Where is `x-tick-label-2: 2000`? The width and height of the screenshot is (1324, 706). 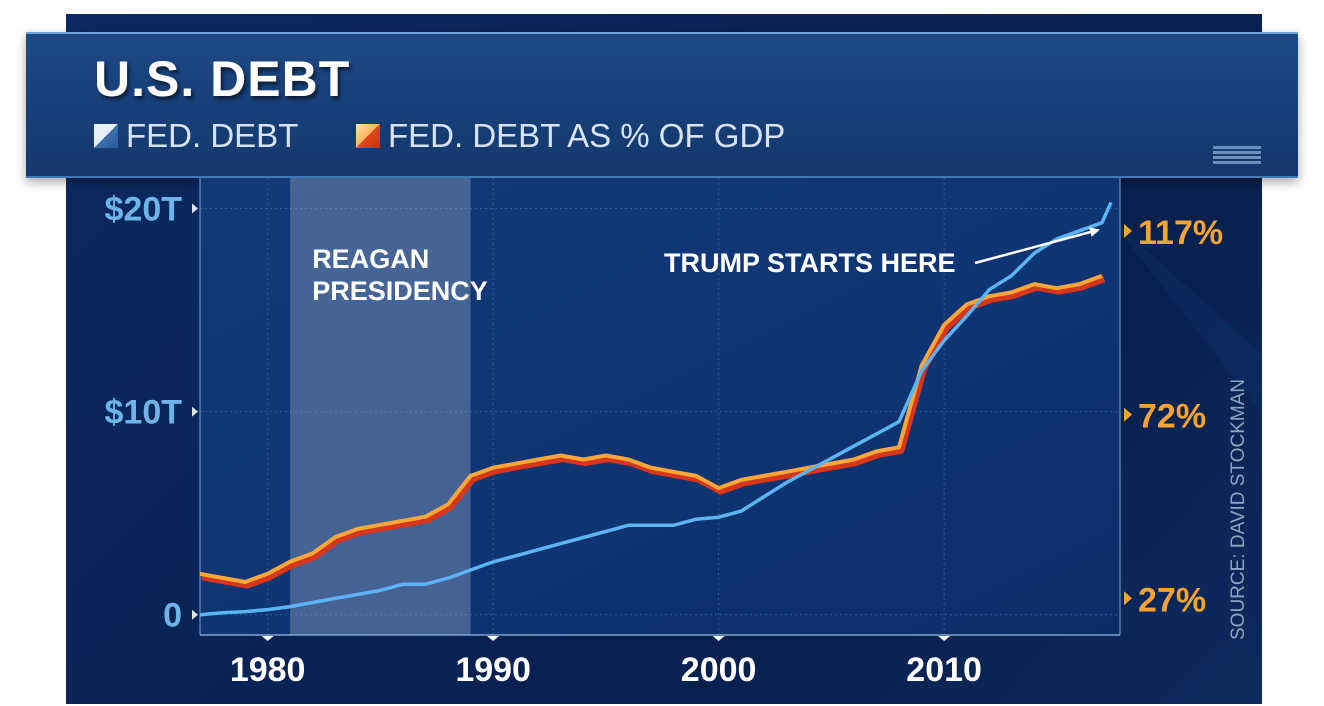
x-tick-label-2: 2000 is located at coordinates (719, 670).